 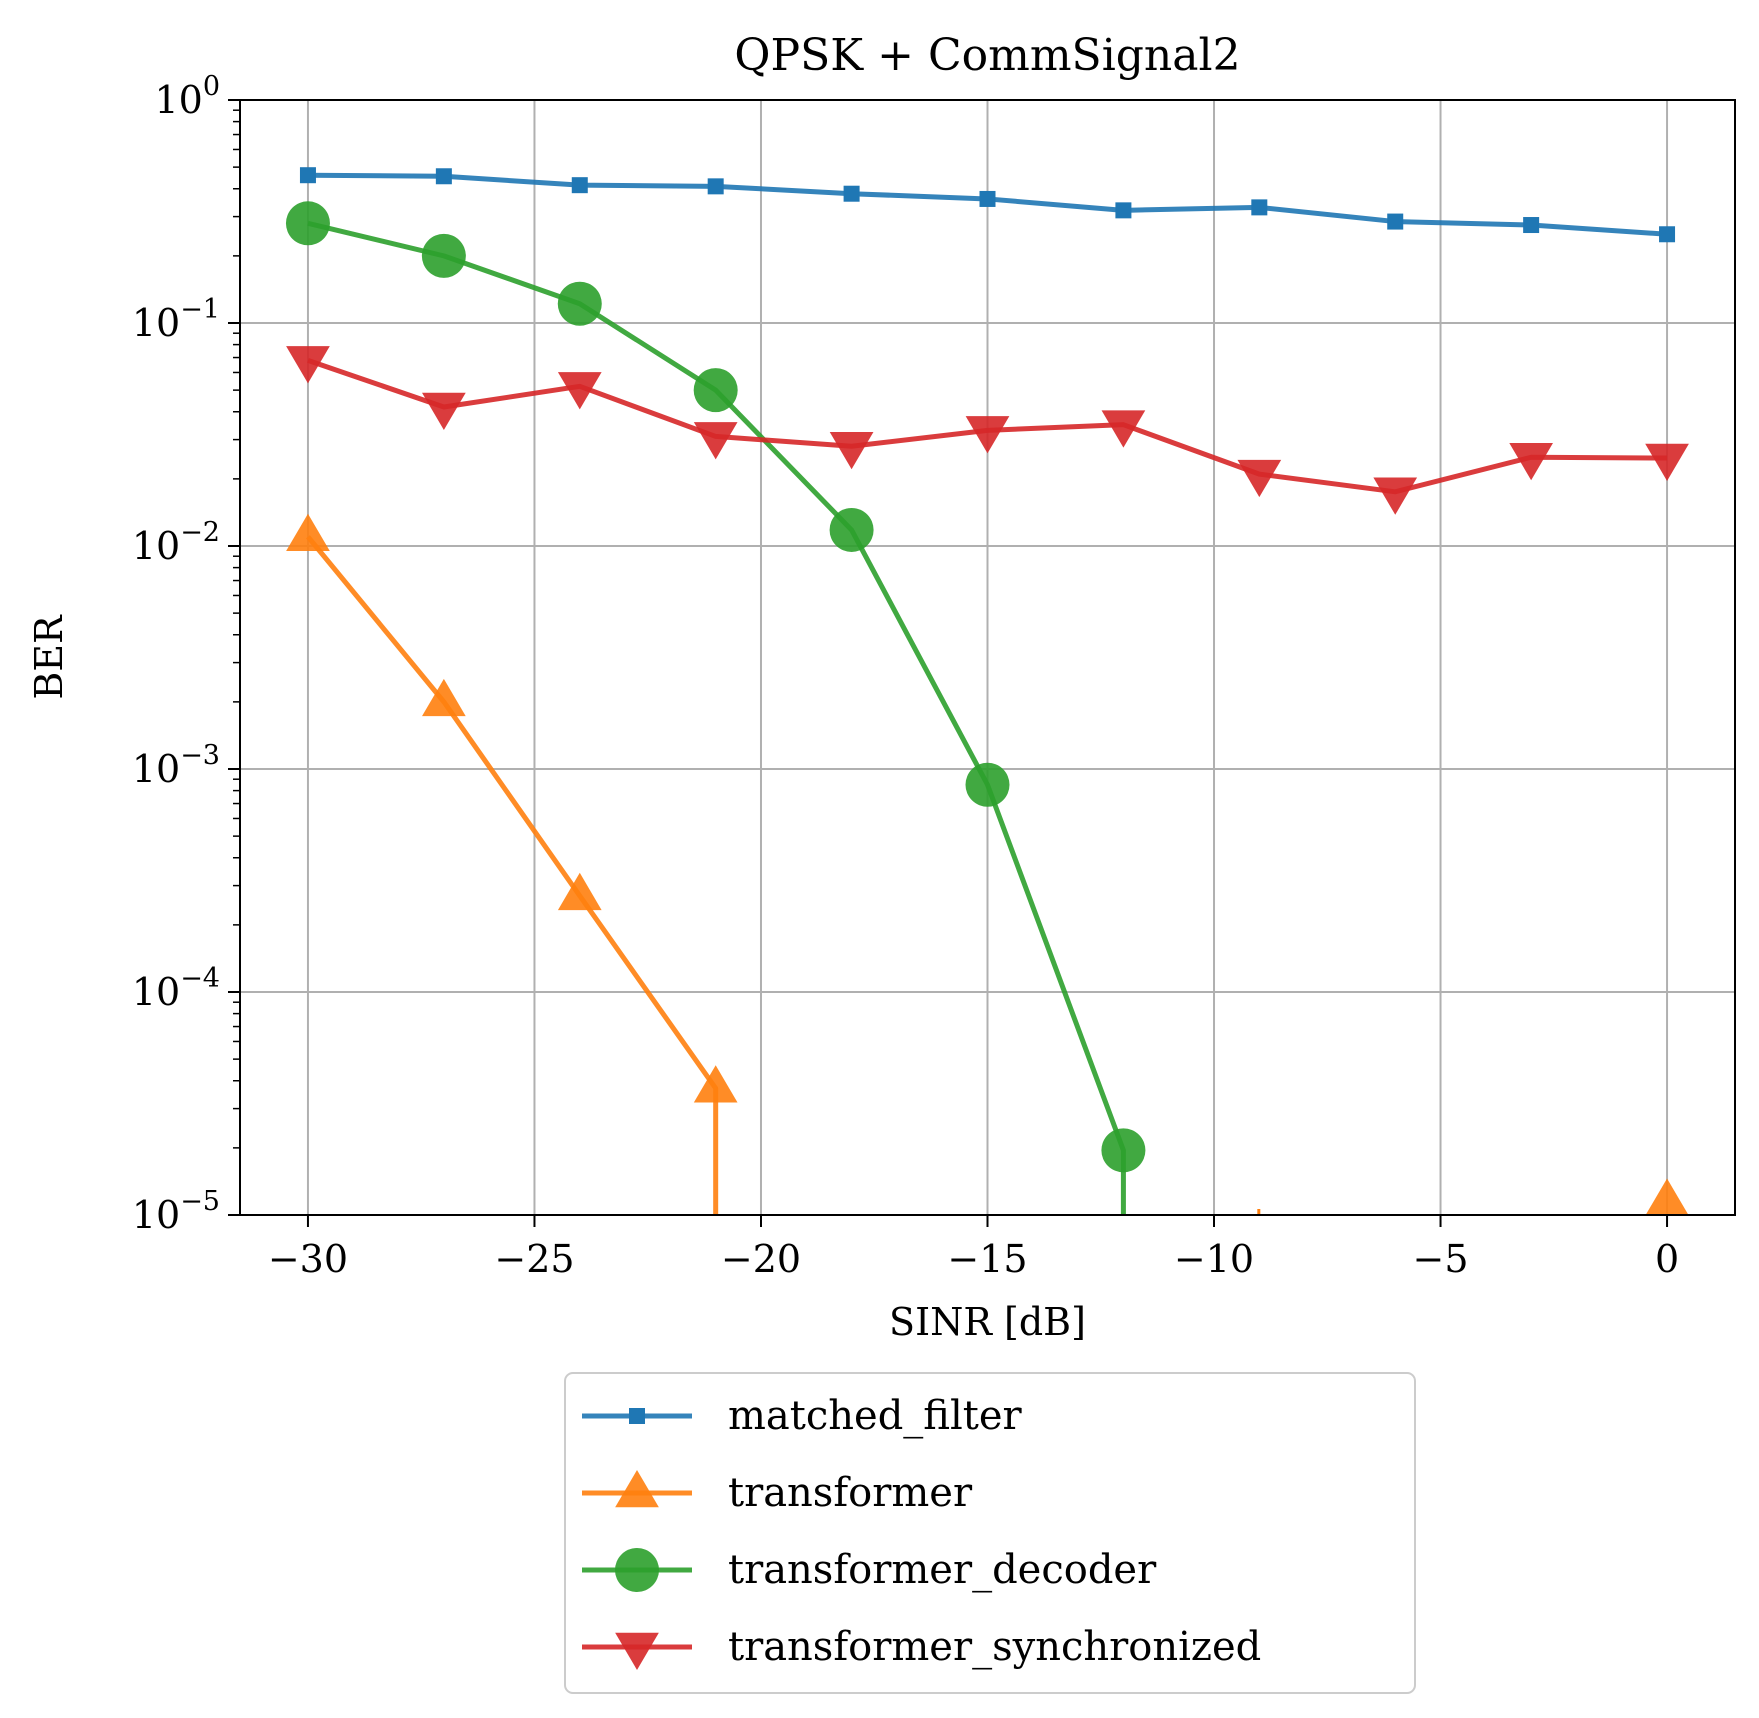 What do you see at coordinates (200, 978) in the screenshot?
I see `y-tick-exponent: −4` at bounding box center [200, 978].